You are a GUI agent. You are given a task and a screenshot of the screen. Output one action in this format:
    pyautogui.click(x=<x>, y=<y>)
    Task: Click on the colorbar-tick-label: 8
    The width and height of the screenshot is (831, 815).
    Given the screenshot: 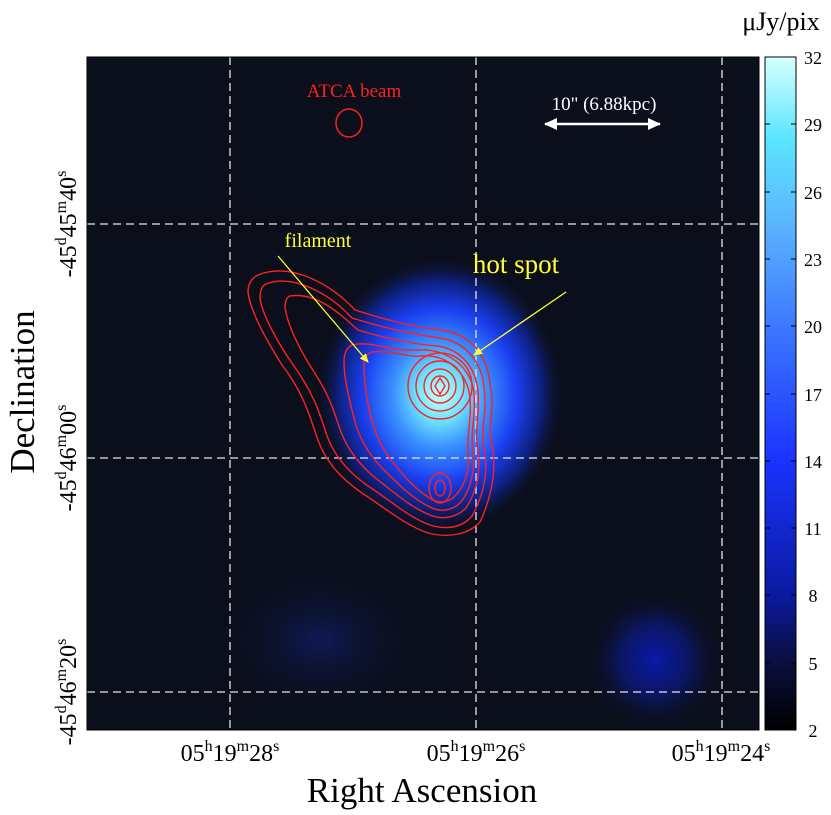 What is the action you would take?
    pyautogui.click(x=813, y=596)
    